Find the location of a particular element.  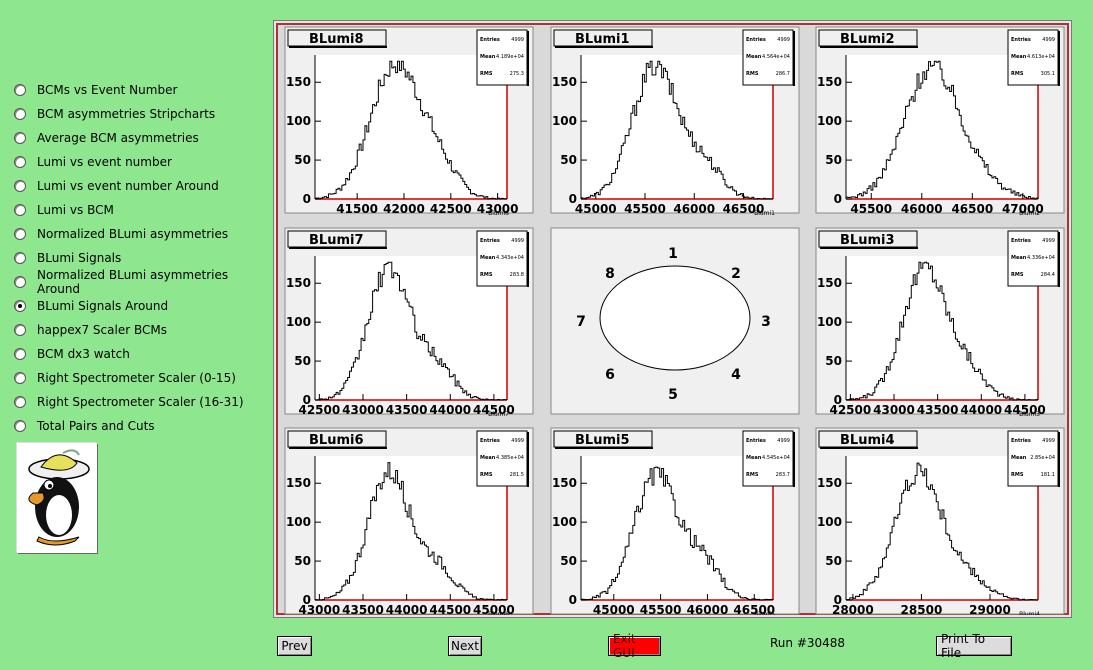

radio-option: BLumi Signals is located at coordinates (139, 258).